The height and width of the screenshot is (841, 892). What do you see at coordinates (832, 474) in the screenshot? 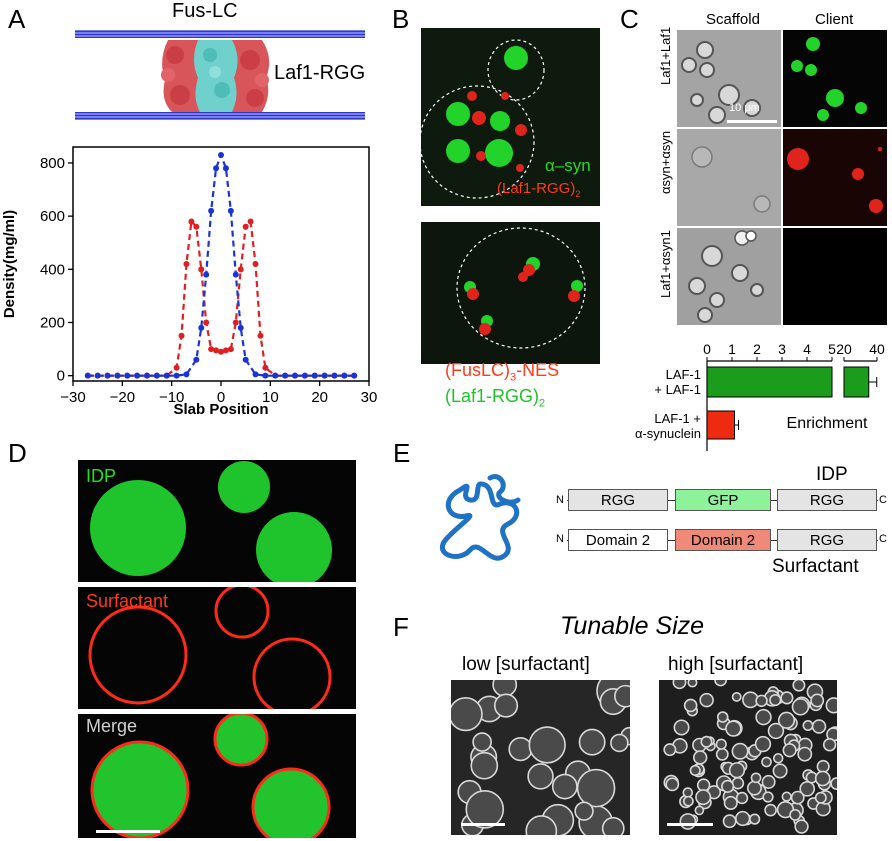
I see `idp-construct-label: IDP` at bounding box center [832, 474].